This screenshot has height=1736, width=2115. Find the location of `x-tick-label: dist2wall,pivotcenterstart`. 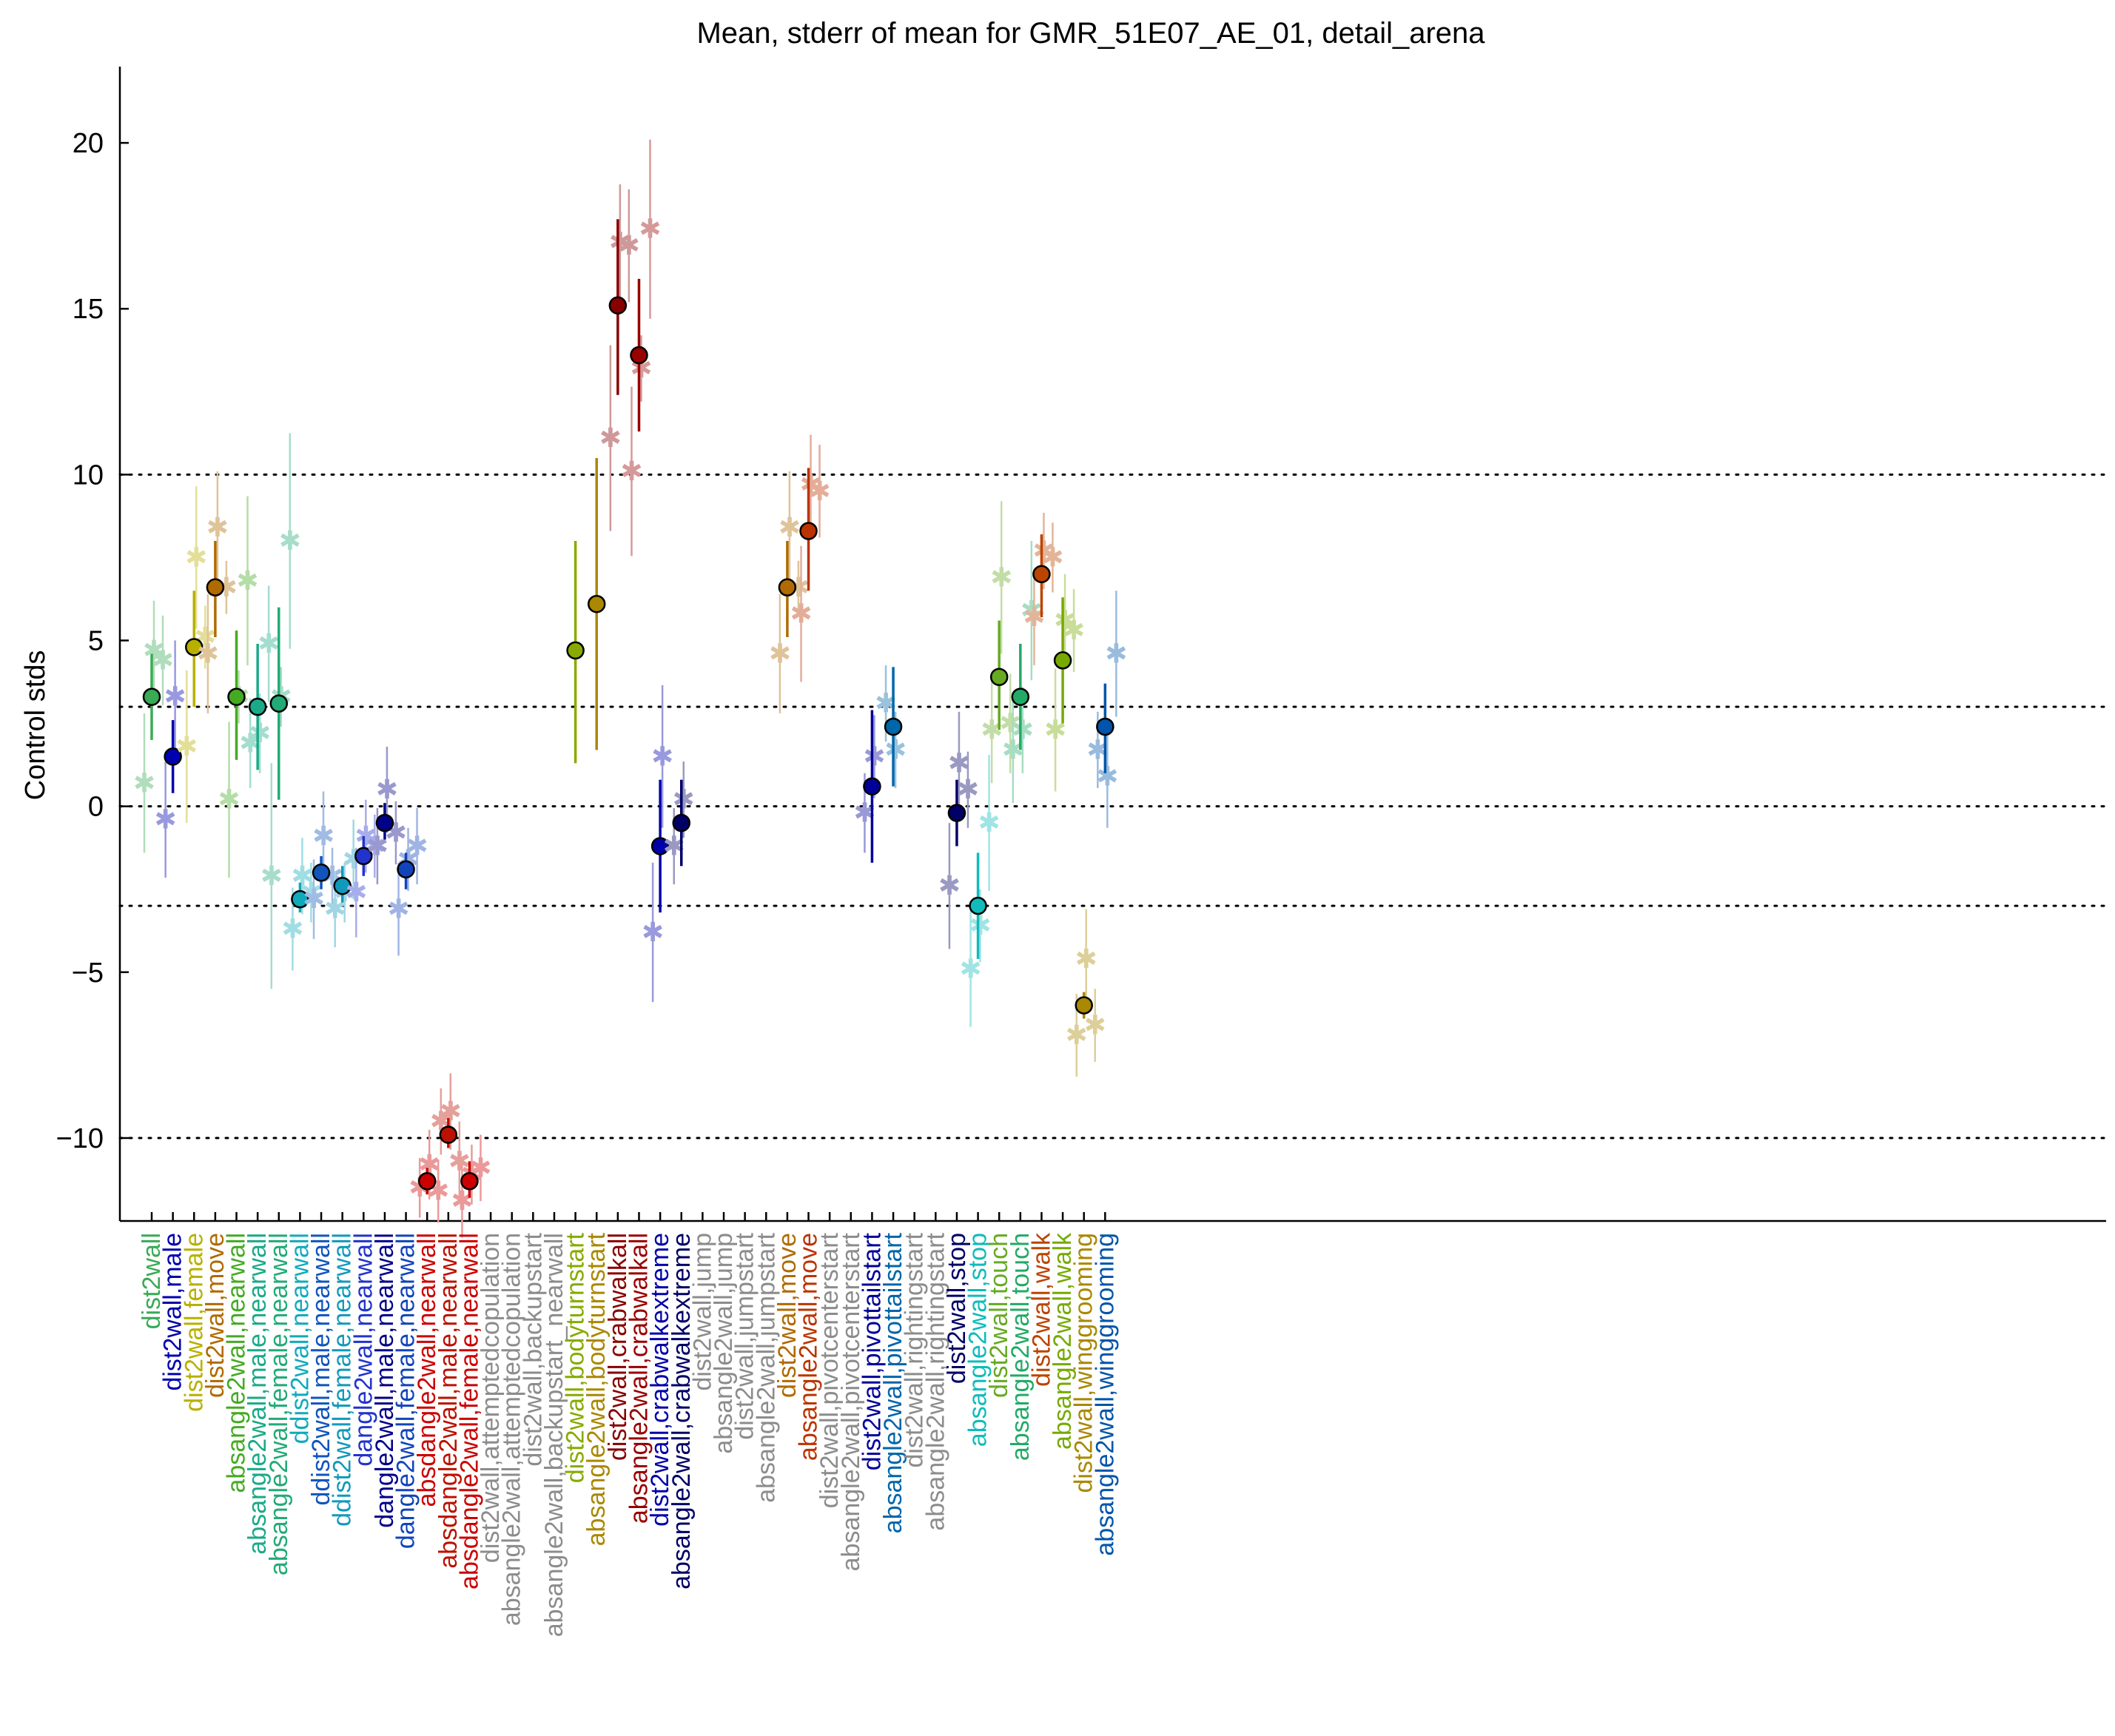

x-tick-label: dist2wall,pivotcenterstart is located at coordinates (830, 1370).